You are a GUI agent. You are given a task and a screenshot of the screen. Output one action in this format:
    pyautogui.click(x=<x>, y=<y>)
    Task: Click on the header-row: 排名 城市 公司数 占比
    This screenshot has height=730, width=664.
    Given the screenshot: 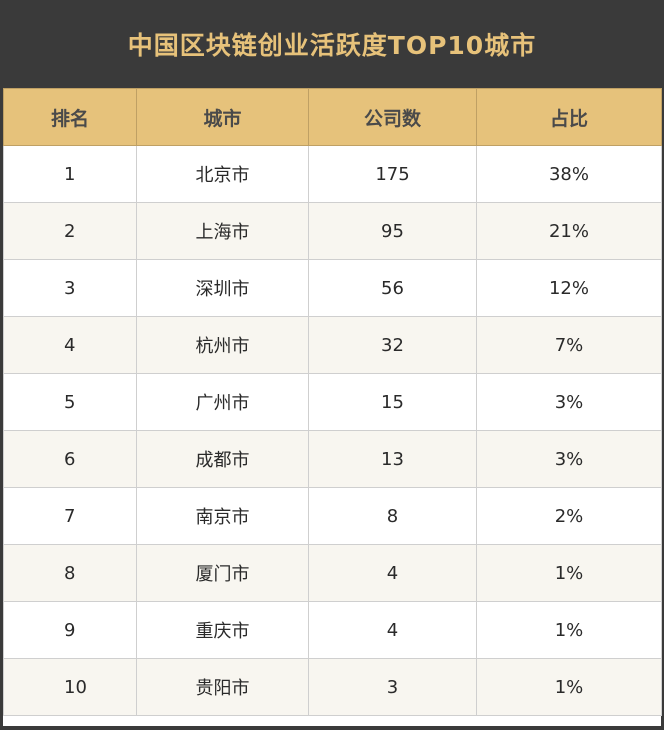 What is the action you would take?
    pyautogui.click(x=332, y=117)
    